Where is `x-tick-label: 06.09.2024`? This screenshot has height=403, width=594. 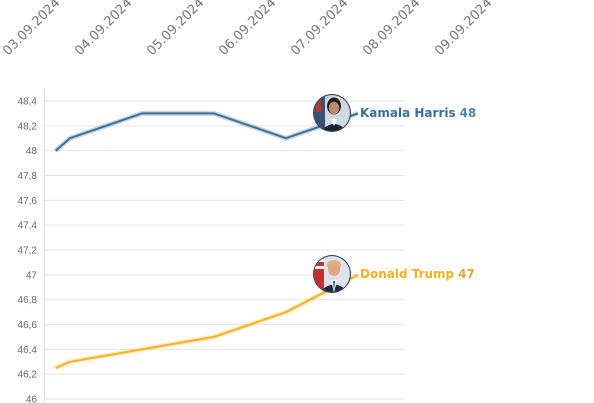
x-tick-label: 06.09.2024 is located at coordinates (247, 29).